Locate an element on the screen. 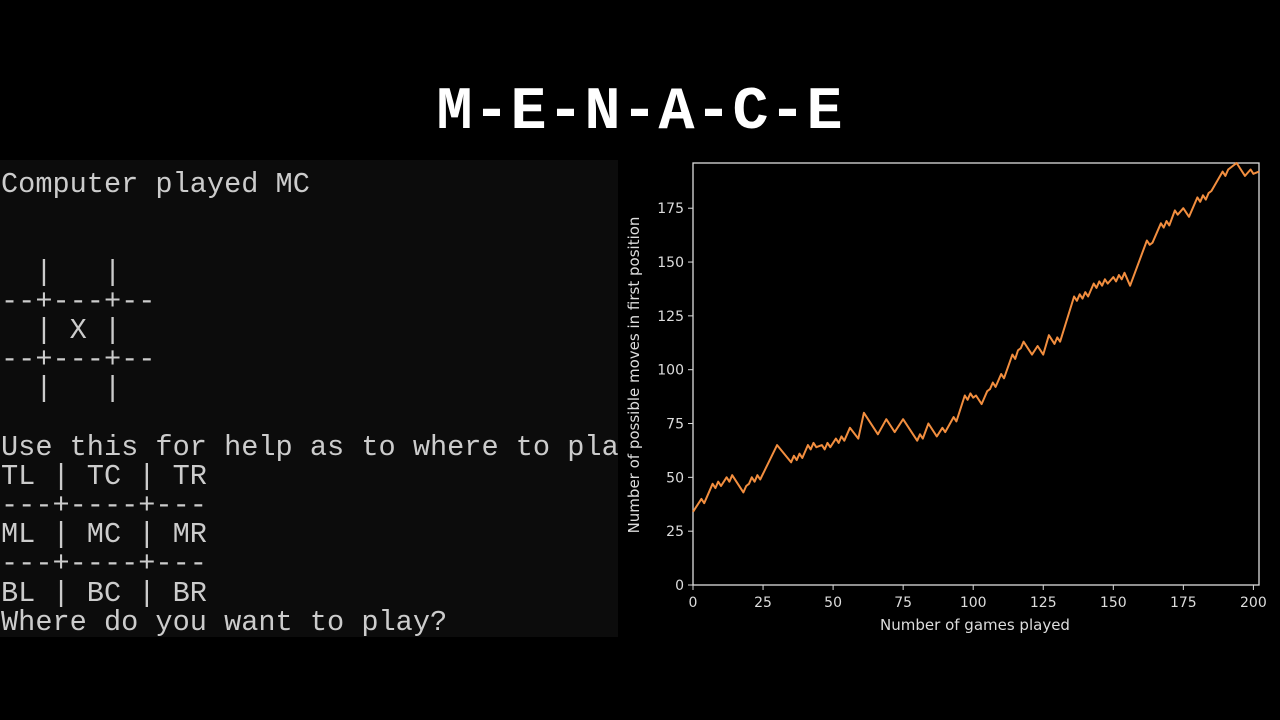 The height and width of the screenshot is (720, 1280). x-tick-label: 150 is located at coordinates (1113, 603).